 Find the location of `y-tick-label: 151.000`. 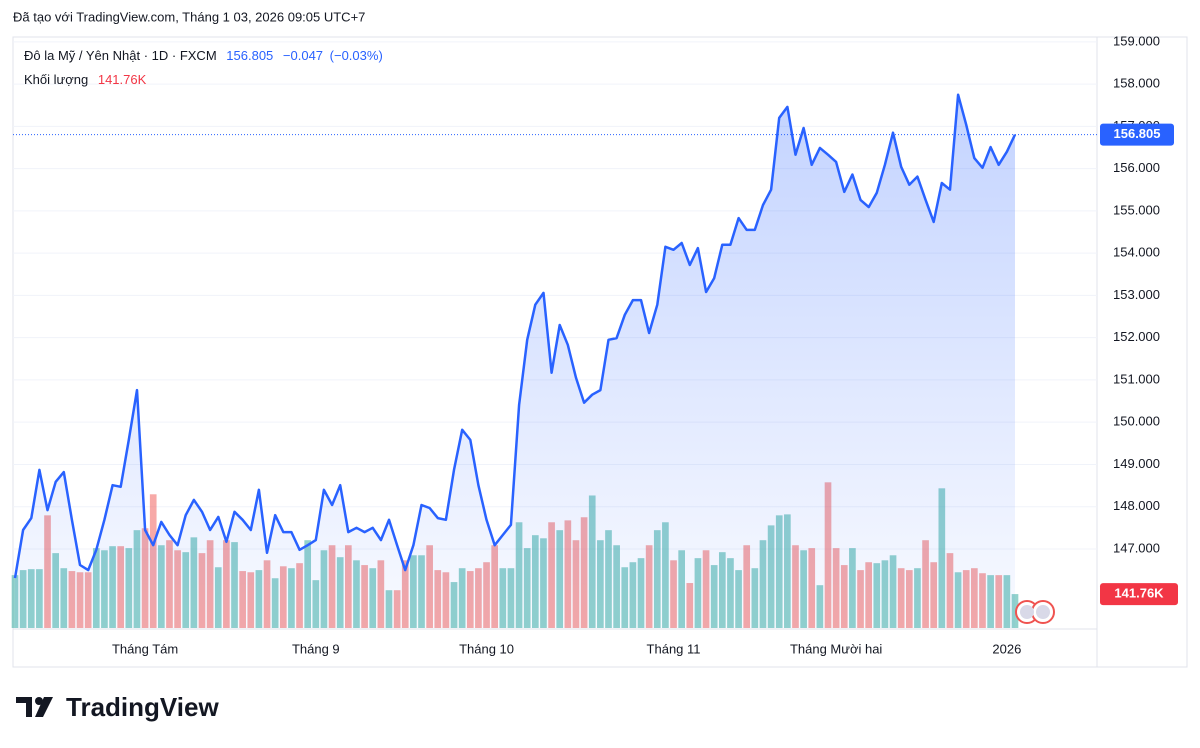

y-tick-label: 151.000 is located at coordinates (1136, 378).